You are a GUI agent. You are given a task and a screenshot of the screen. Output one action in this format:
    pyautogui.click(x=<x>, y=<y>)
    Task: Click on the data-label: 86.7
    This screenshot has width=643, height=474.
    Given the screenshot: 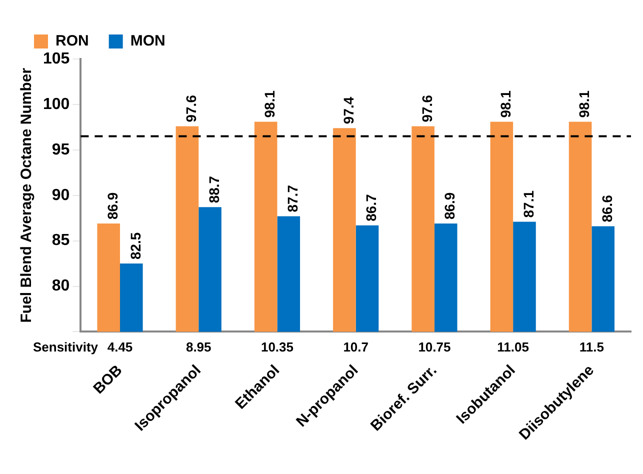 What is the action you would take?
    pyautogui.click(x=371, y=208)
    